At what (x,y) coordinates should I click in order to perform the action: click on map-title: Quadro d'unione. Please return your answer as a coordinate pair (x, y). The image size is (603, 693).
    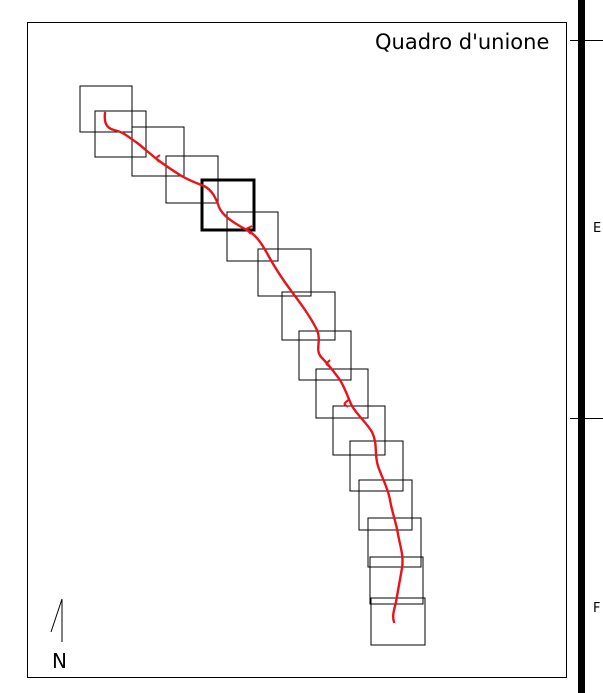
    Looking at the image, I should click on (462, 42).